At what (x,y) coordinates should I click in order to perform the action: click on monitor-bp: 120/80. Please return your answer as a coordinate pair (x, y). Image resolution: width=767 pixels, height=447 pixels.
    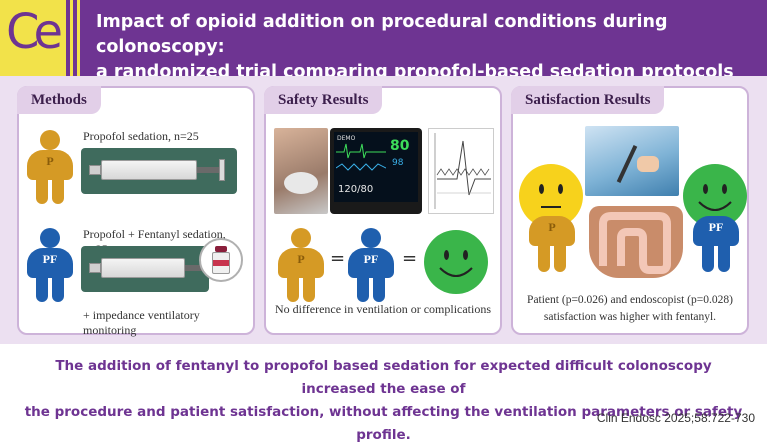
    Looking at the image, I should click on (356, 189).